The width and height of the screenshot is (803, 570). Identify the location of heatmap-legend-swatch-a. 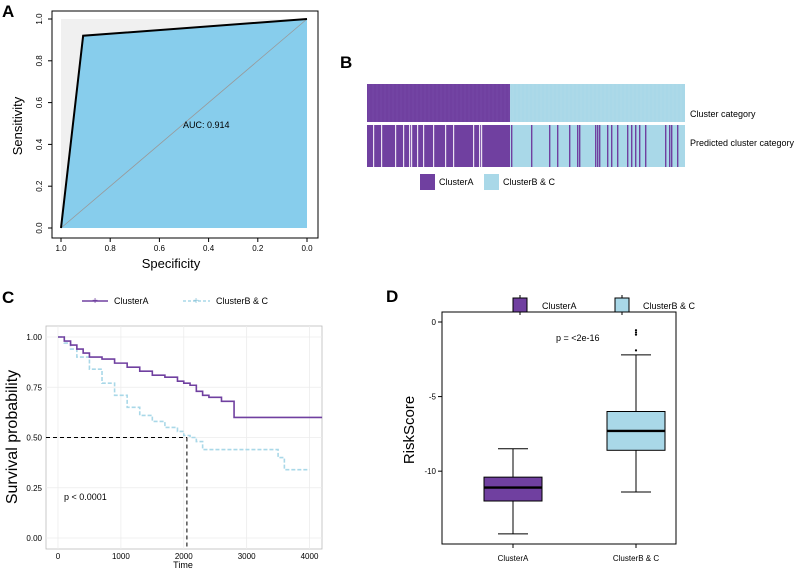
(427, 182).